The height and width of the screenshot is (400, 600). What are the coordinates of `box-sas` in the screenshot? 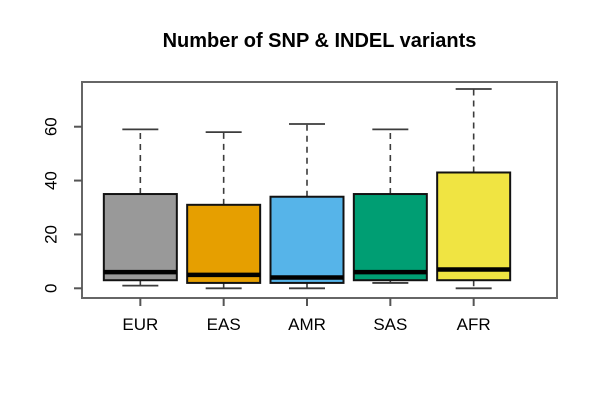 It's located at (390, 237).